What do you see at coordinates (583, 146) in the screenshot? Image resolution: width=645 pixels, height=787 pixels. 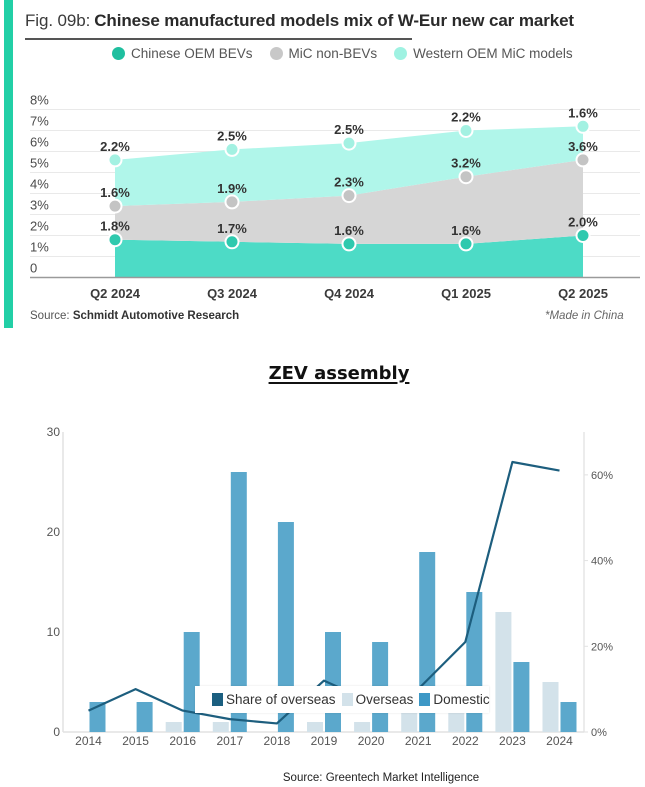 I see `data-label-mic-non-bevs: 3.6%` at bounding box center [583, 146].